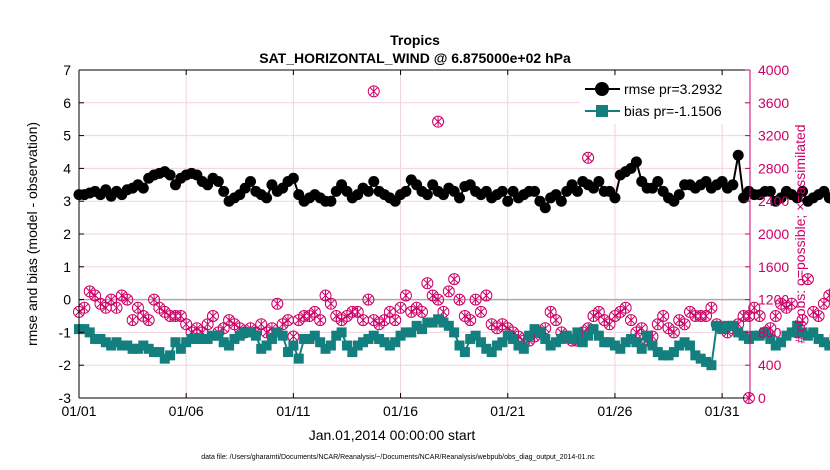 Image resolution: width=830 pixels, height=470 pixels. Describe the element at coordinates (67, 136) in the screenshot. I see `y-tick-label-left: 5` at that location.